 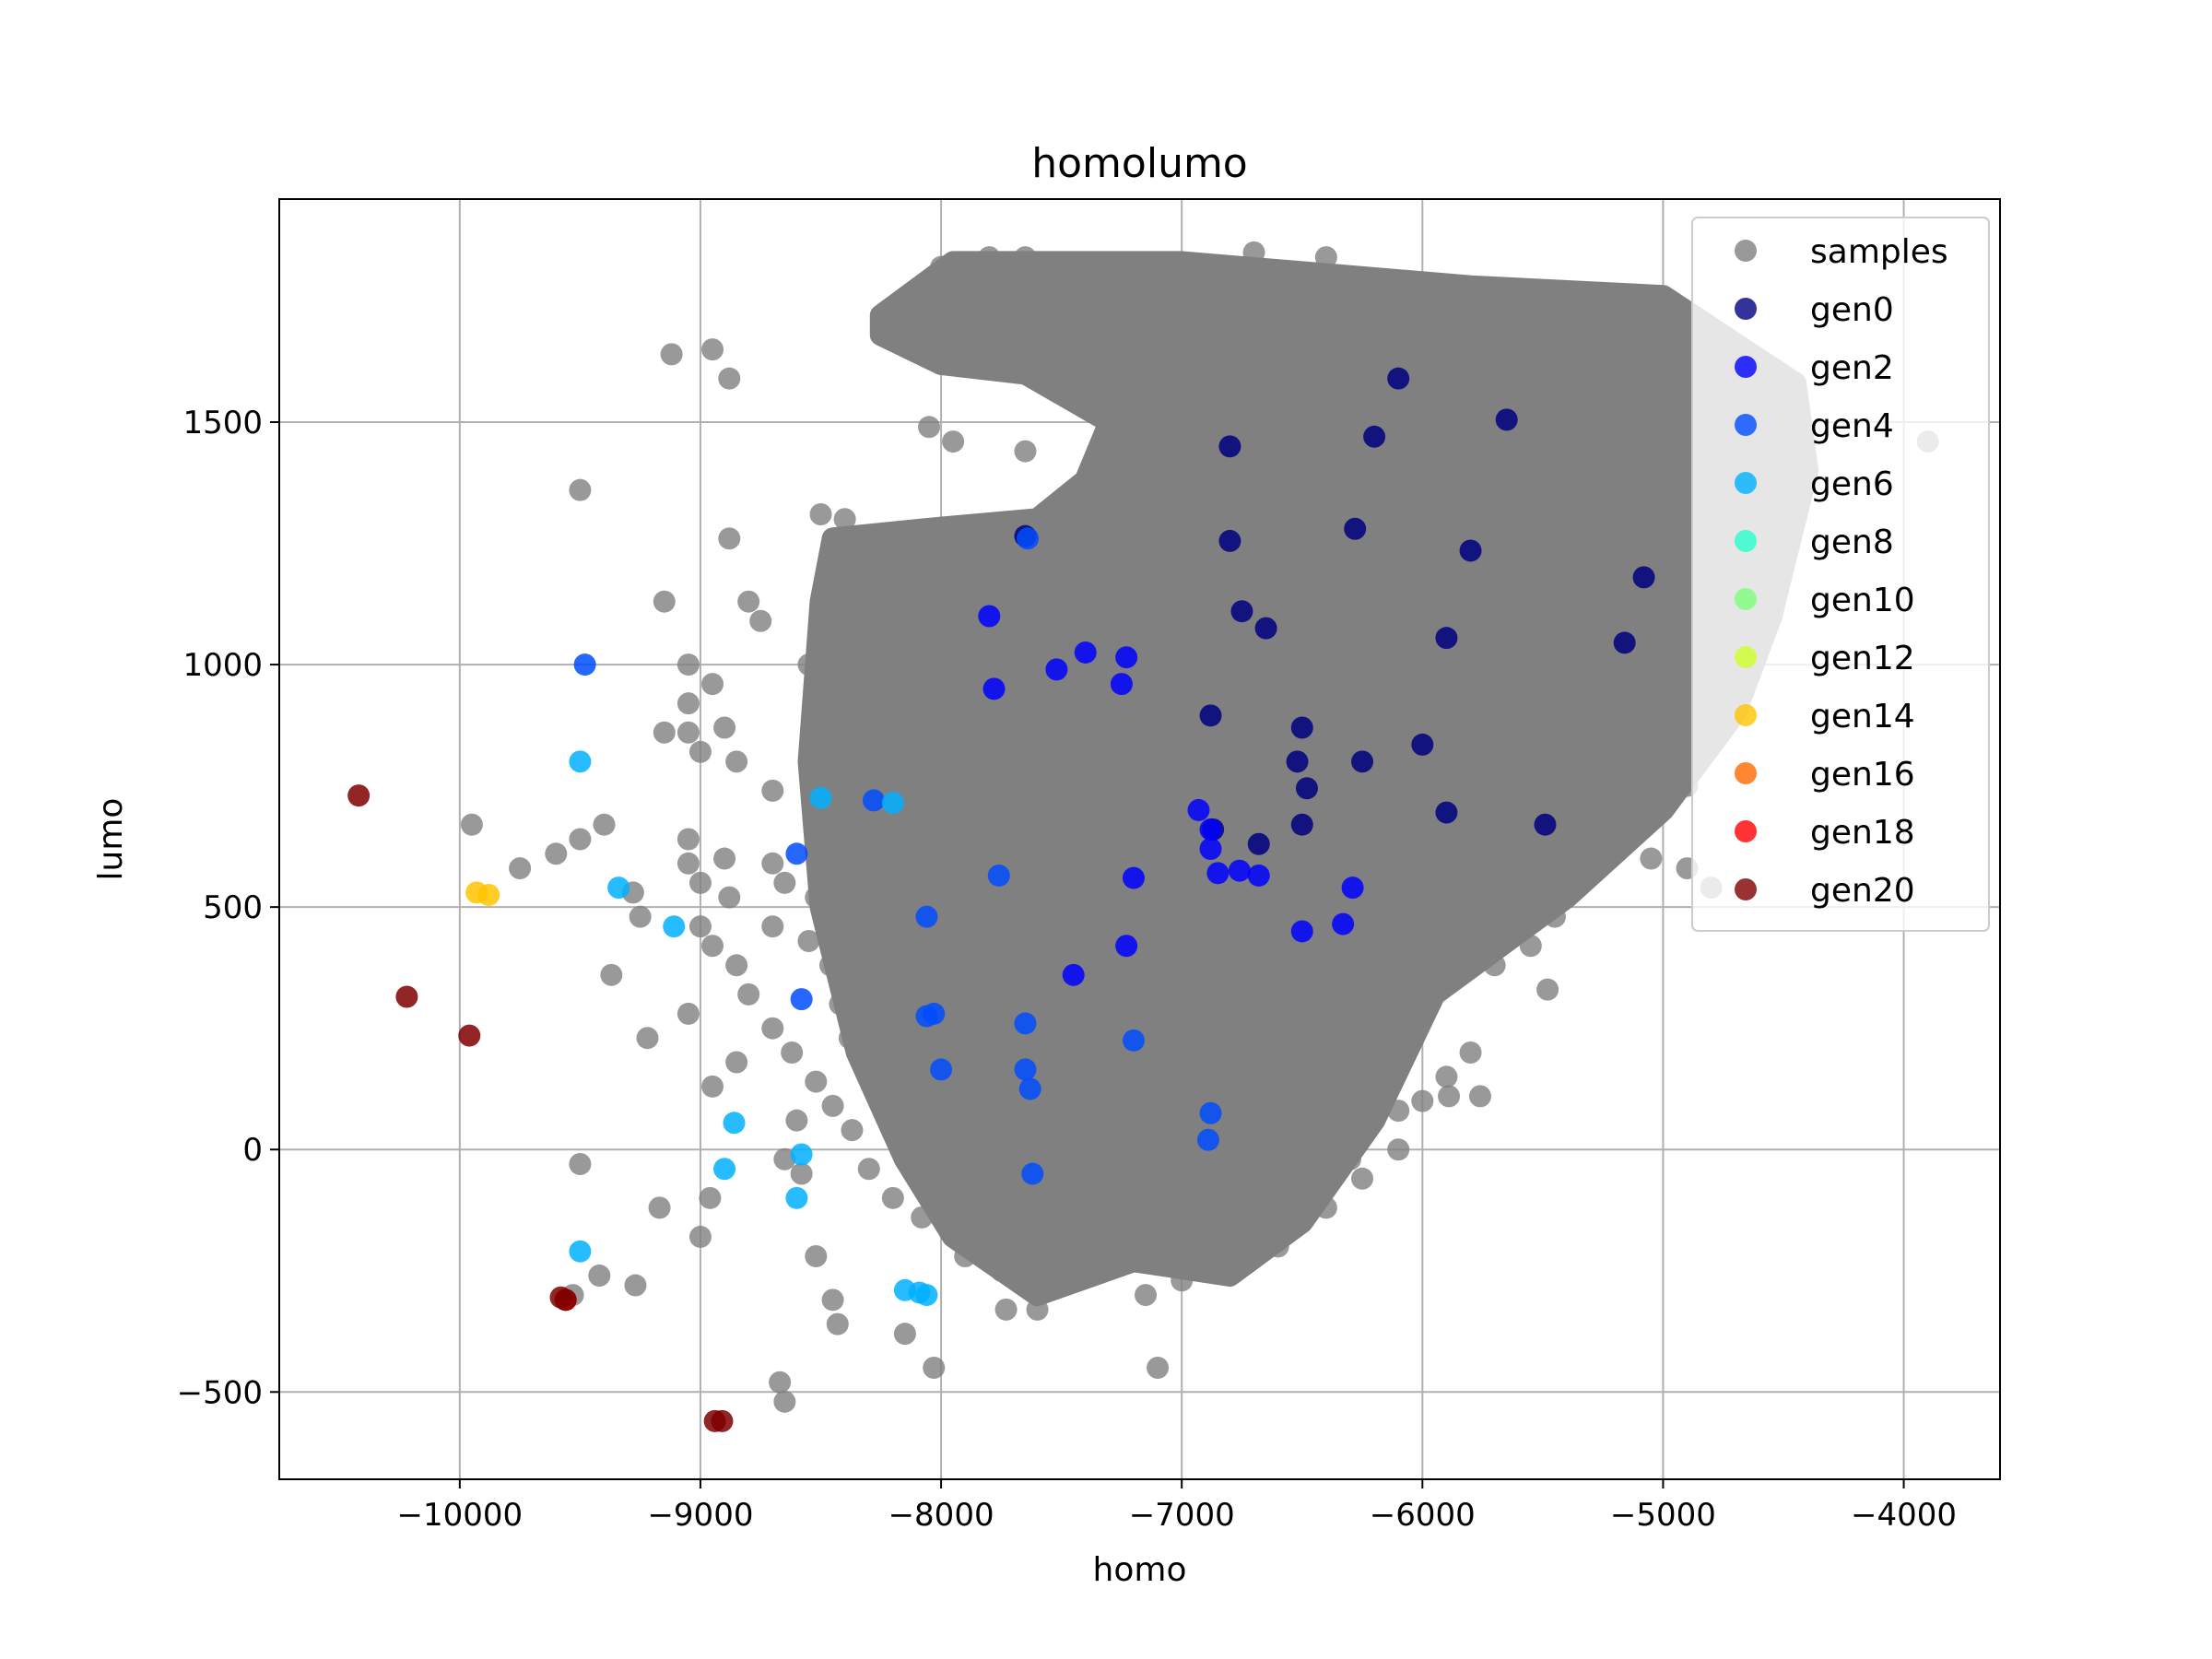 What do you see at coordinates (1862, 600) in the screenshot?
I see `legend-label: gen10` at bounding box center [1862, 600].